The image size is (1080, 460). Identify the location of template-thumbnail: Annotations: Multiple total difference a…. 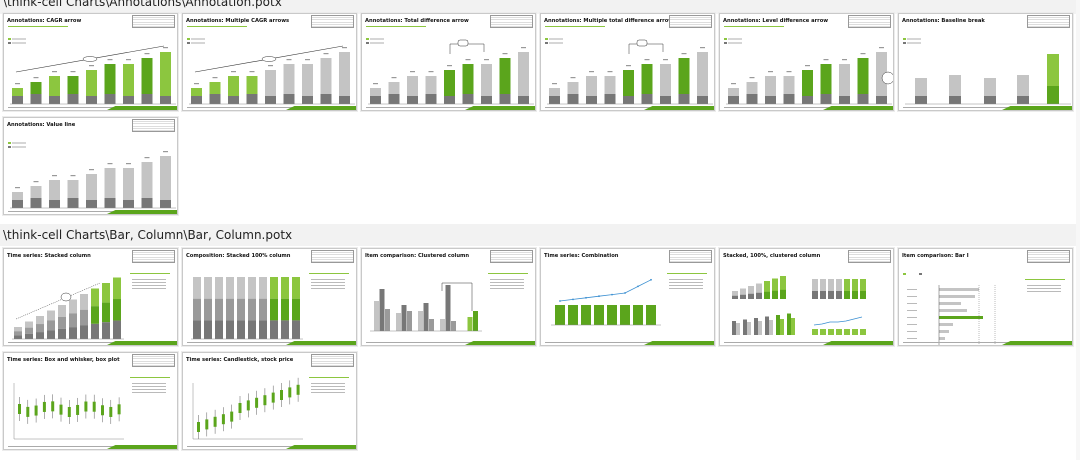
(627, 62).